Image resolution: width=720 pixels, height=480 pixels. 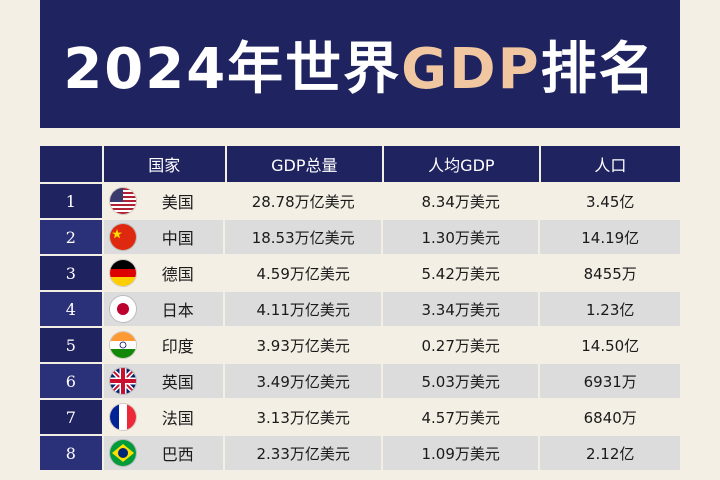 I want to click on country-name: 日本, so click(x=177, y=310).